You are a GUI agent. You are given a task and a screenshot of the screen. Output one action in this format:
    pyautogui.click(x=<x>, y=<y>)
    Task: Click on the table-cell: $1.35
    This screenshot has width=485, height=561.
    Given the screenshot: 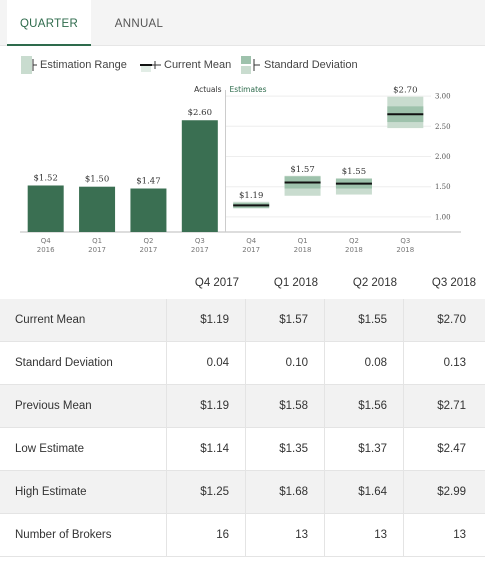 What is the action you would take?
    pyautogui.click(x=293, y=449)
    